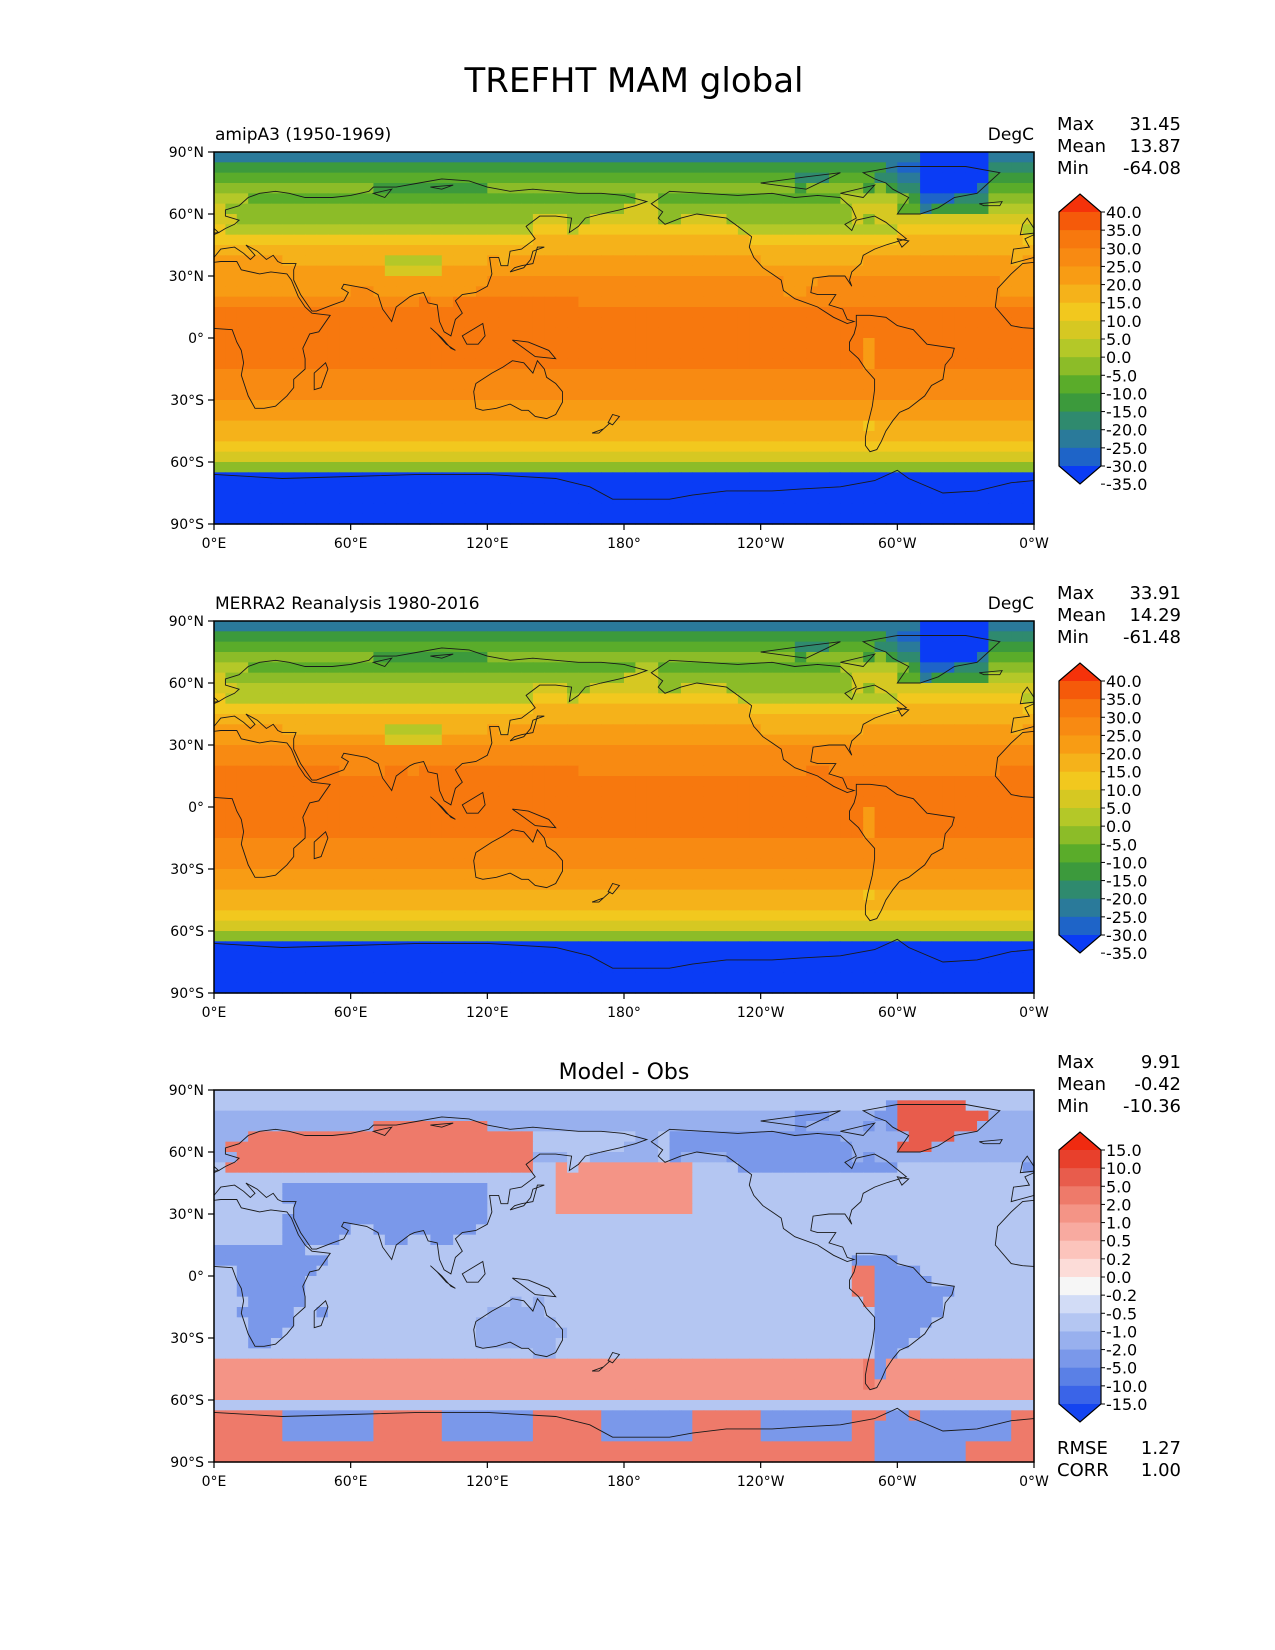 The width and height of the screenshot is (1275, 1650). What do you see at coordinates (1080, 239) in the screenshot?
I see `colorbar-segment` at bounding box center [1080, 239].